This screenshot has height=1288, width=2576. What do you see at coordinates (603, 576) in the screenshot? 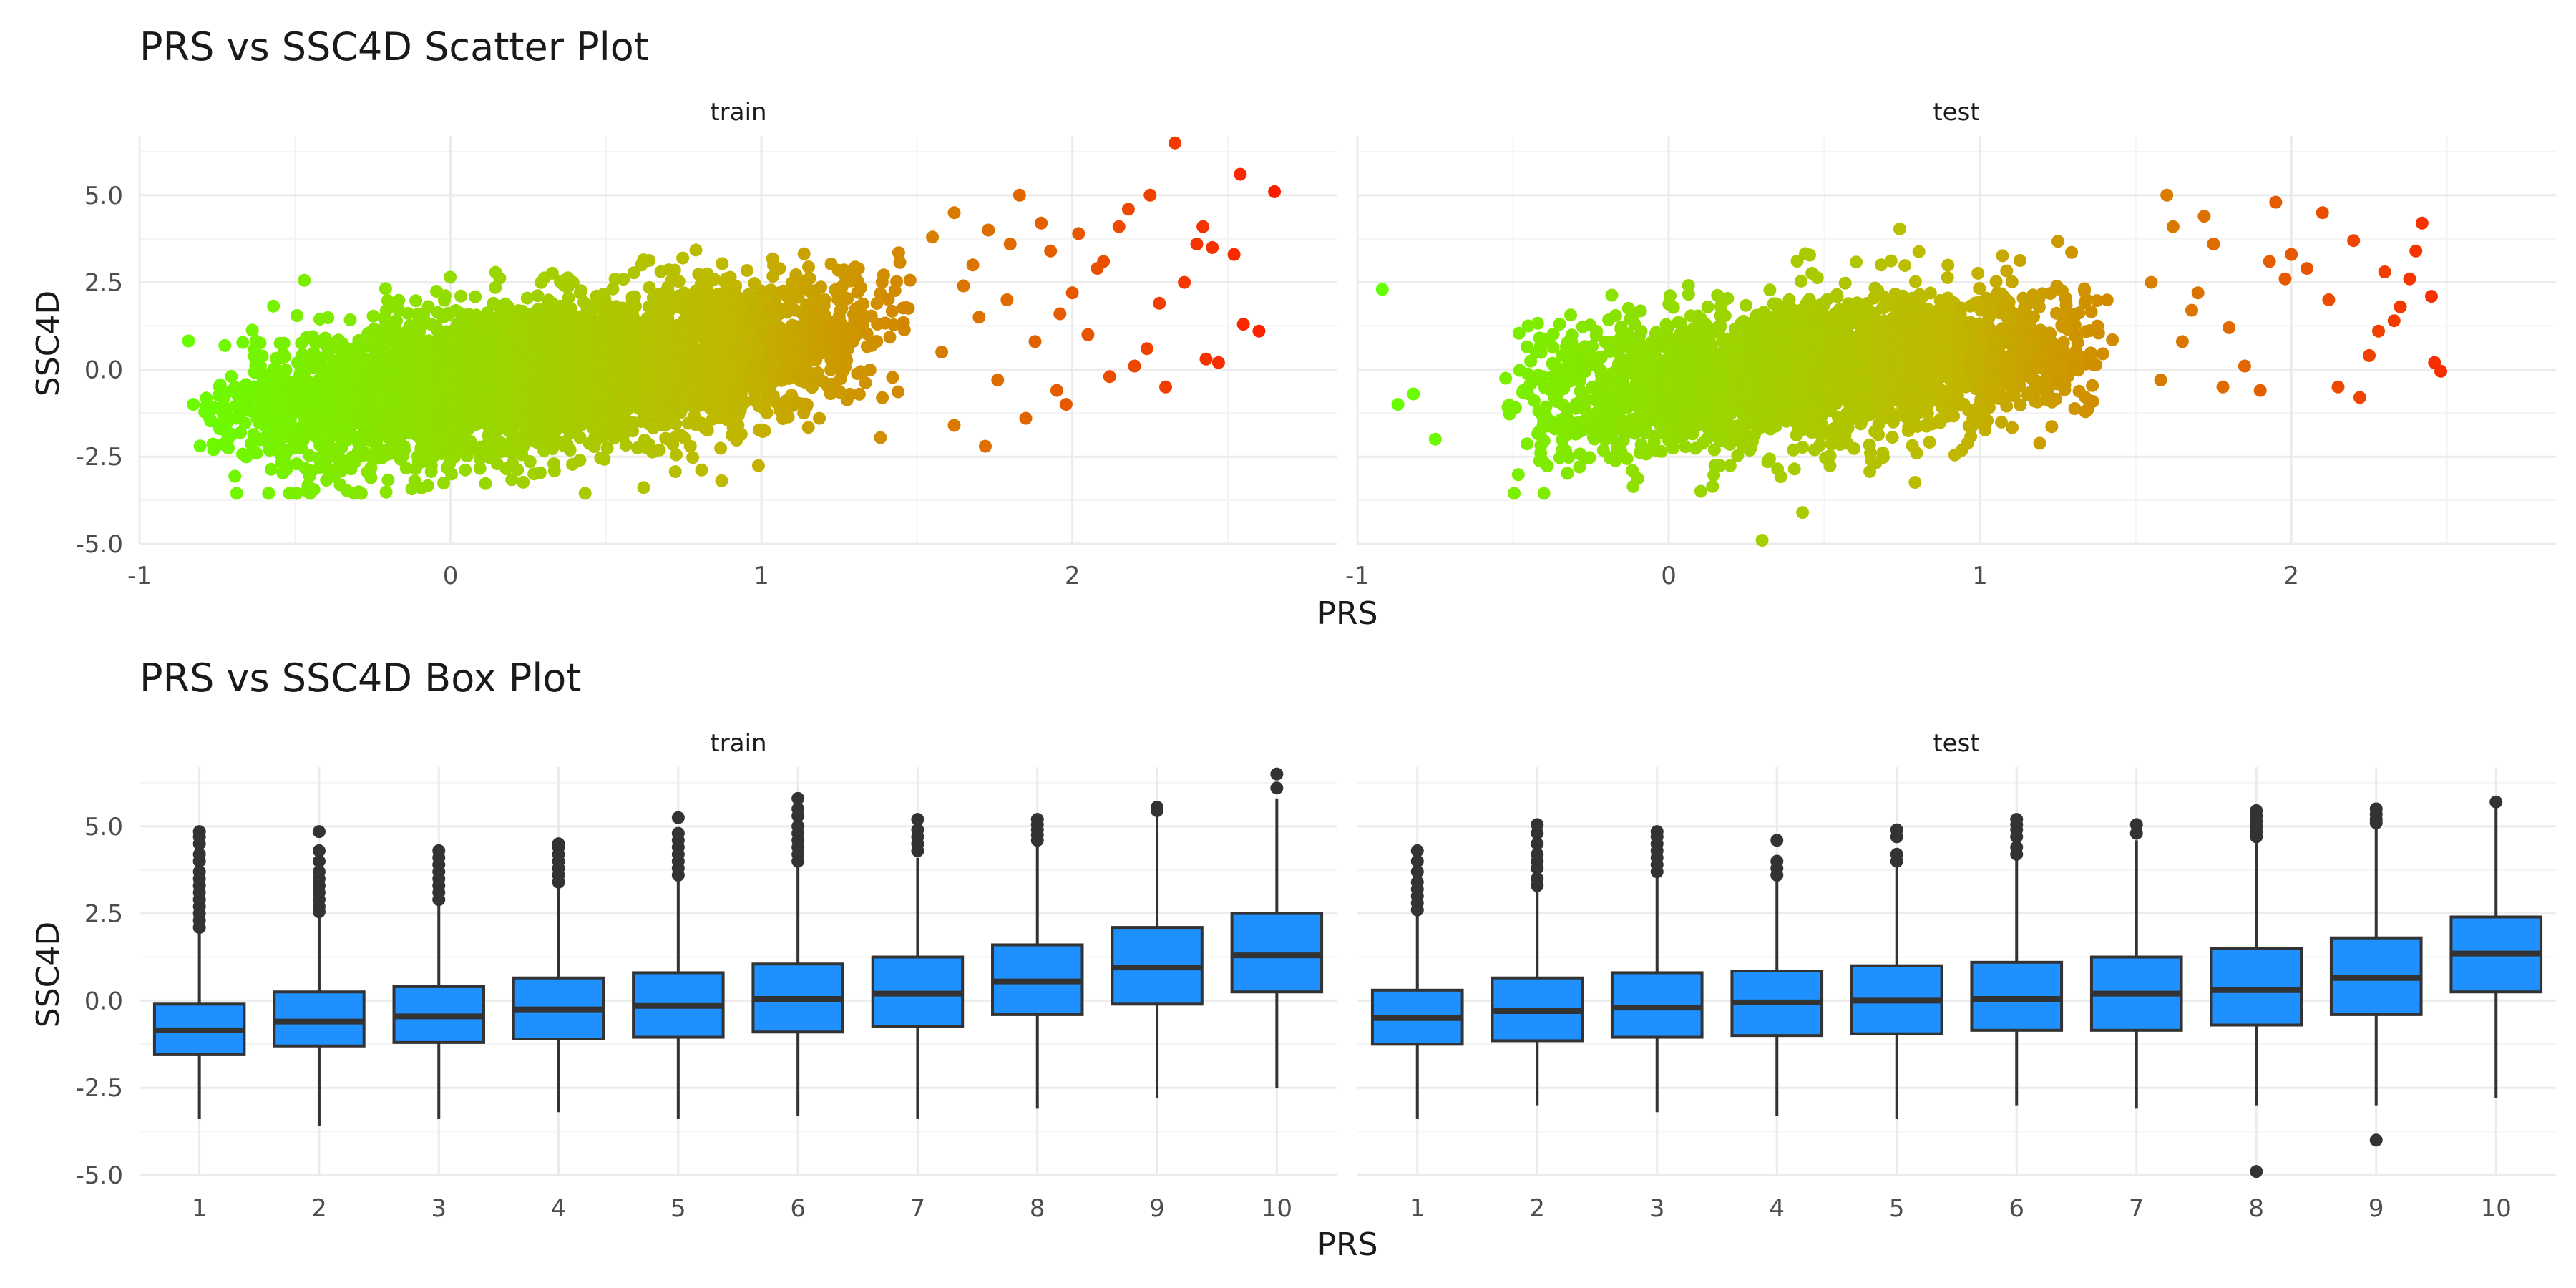
I see `scatter-train-x-ticks: -1 0 1 2` at bounding box center [603, 576].